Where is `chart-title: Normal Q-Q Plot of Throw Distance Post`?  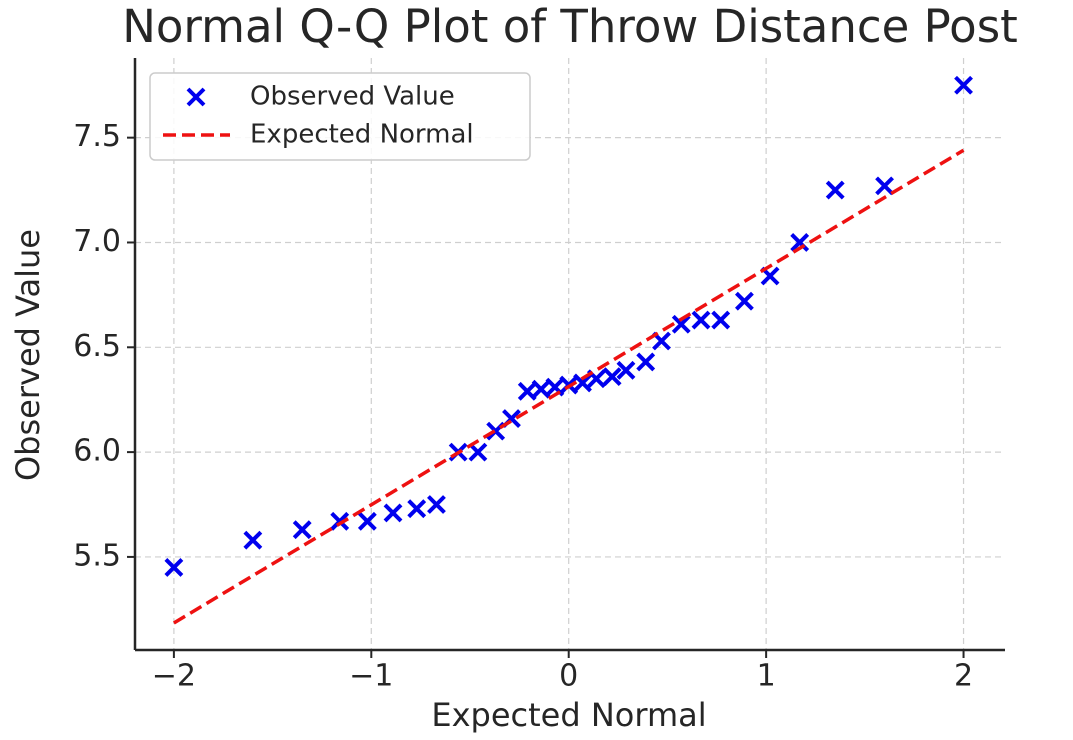 chart-title: Normal Q-Q Plot of Throw Distance Post is located at coordinates (570, 26).